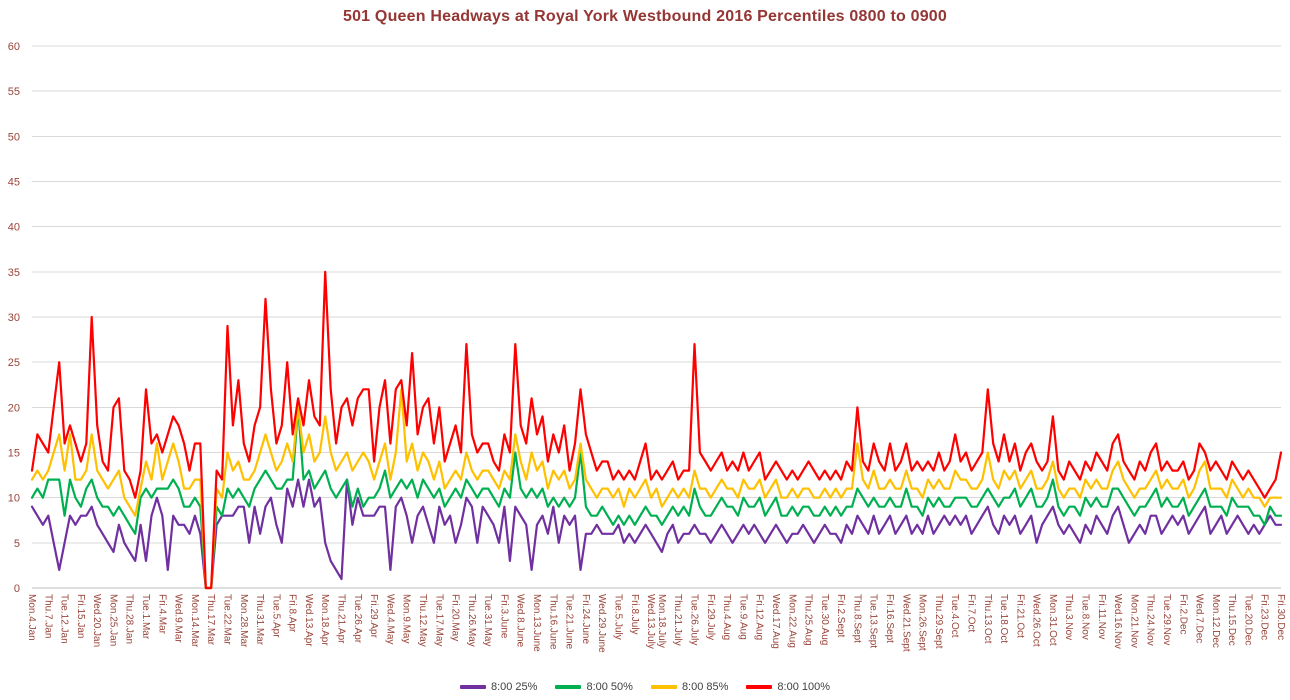 The image size is (1290, 700). What do you see at coordinates (14, 228) in the screenshot?
I see `svg-text: 40` at bounding box center [14, 228].